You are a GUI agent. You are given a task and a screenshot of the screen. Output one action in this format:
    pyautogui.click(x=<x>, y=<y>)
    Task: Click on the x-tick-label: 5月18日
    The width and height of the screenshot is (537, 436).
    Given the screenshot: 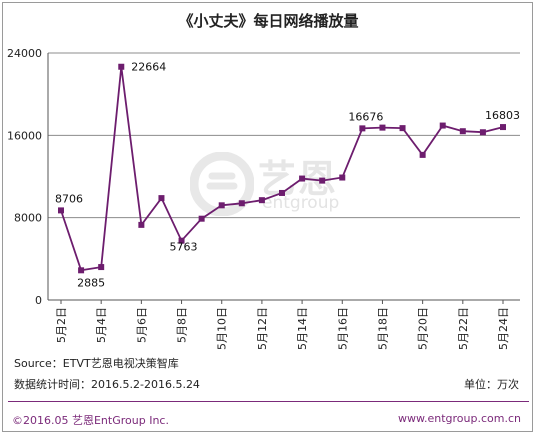 What is the action you would take?
    pyautogui.click(x=382, y=328)
    